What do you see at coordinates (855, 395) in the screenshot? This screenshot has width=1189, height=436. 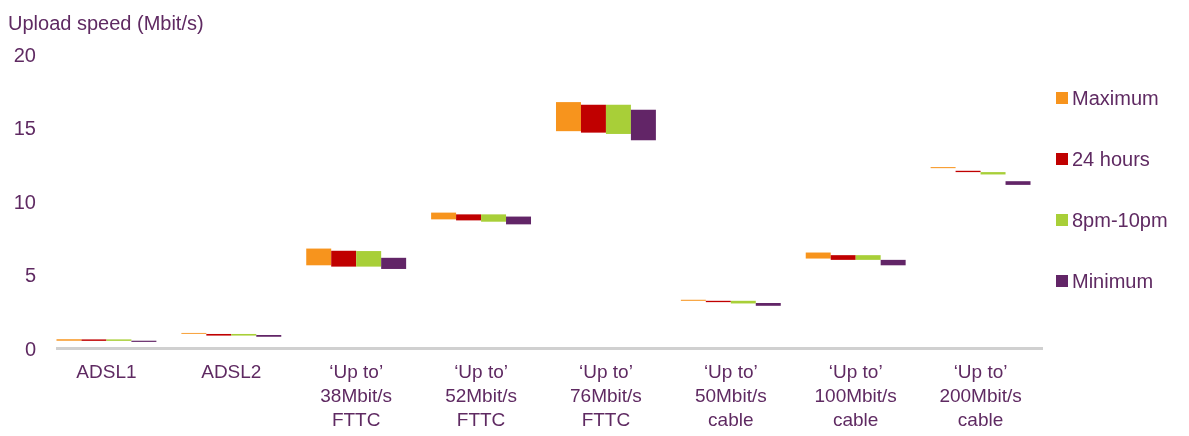 I see `x-tick-label: ‘Up to’ 100Mbit/s cable` at bounding box center [855, 395].